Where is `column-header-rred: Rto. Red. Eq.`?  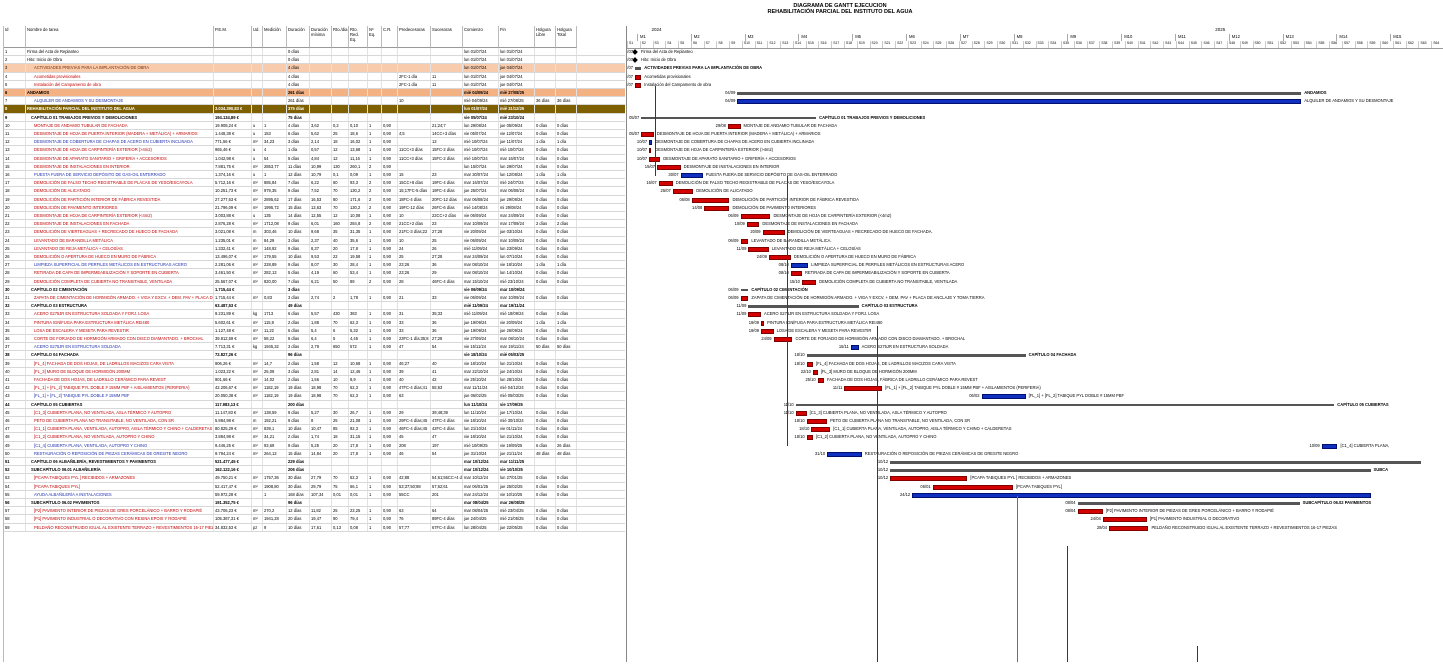
column-header-rred: Rto. Red. Eq. is located at coordinates (358, 37).